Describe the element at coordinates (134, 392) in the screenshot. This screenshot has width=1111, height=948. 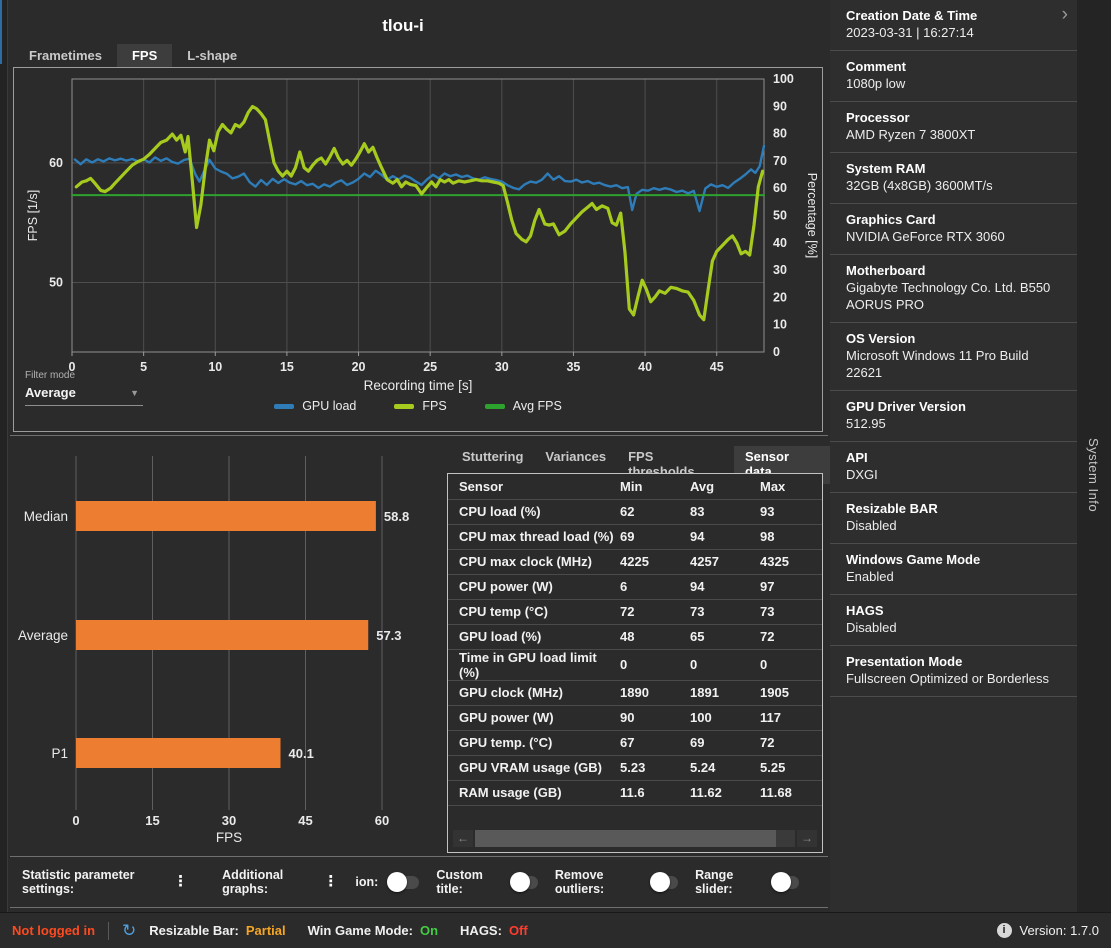
I see `chevron-down-icon: ▼` at that location.